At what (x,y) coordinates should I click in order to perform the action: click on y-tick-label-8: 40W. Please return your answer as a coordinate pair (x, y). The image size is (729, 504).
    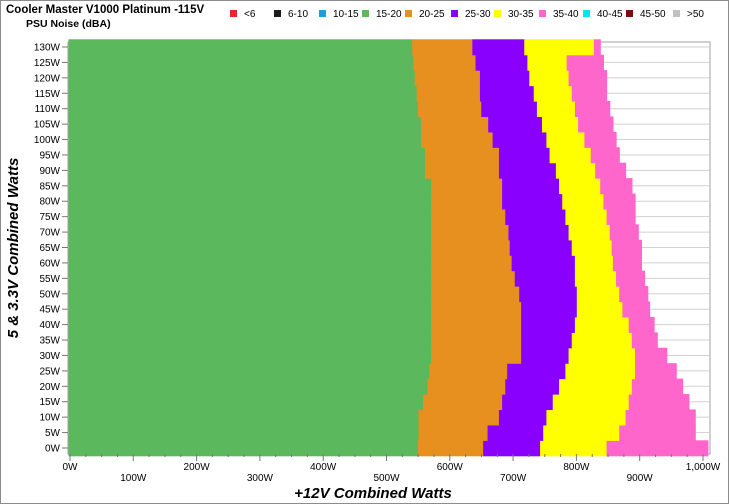
    Looking at the image, I should click on (49, 325).